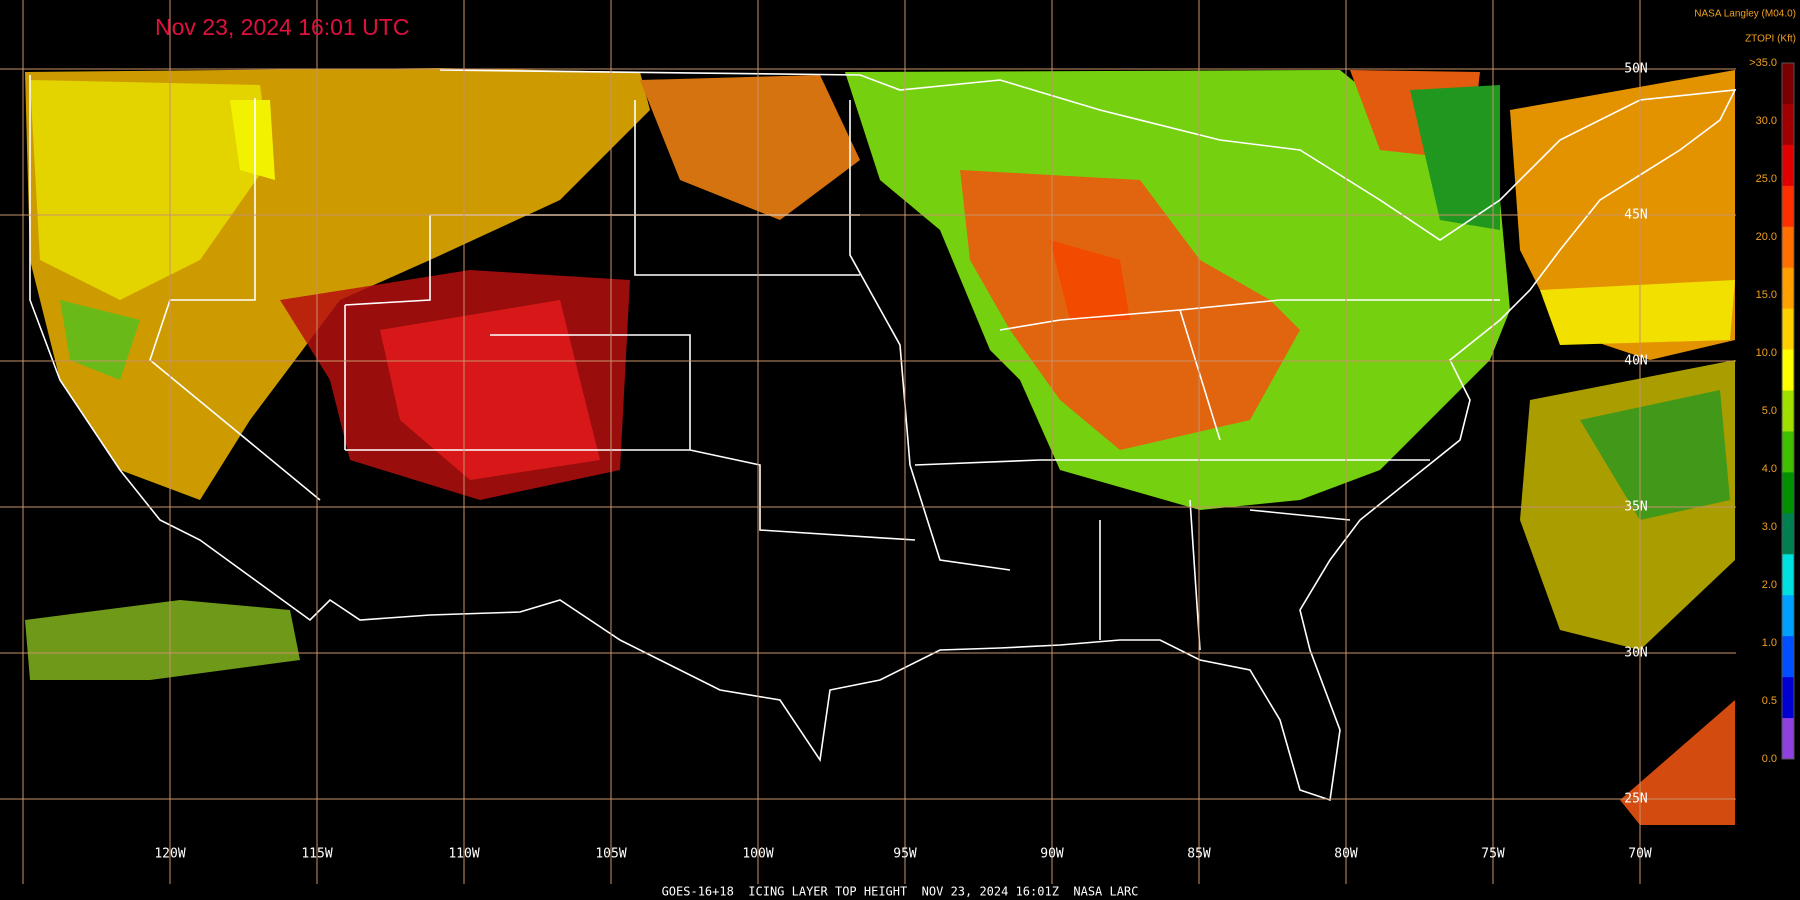 This screenshot has height=900, width=1800. Describe the element at coordinates (1766, 237) in the screenshot. I see `colorbar-label: 20.0` at that location.